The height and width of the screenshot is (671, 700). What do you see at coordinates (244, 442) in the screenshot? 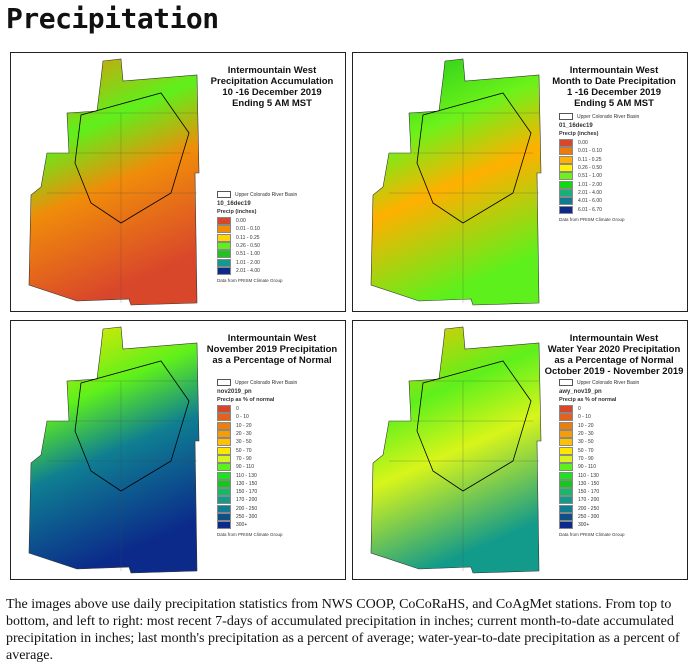
I see `legend-label: 30 - 50` at bounding box center [244, 442].